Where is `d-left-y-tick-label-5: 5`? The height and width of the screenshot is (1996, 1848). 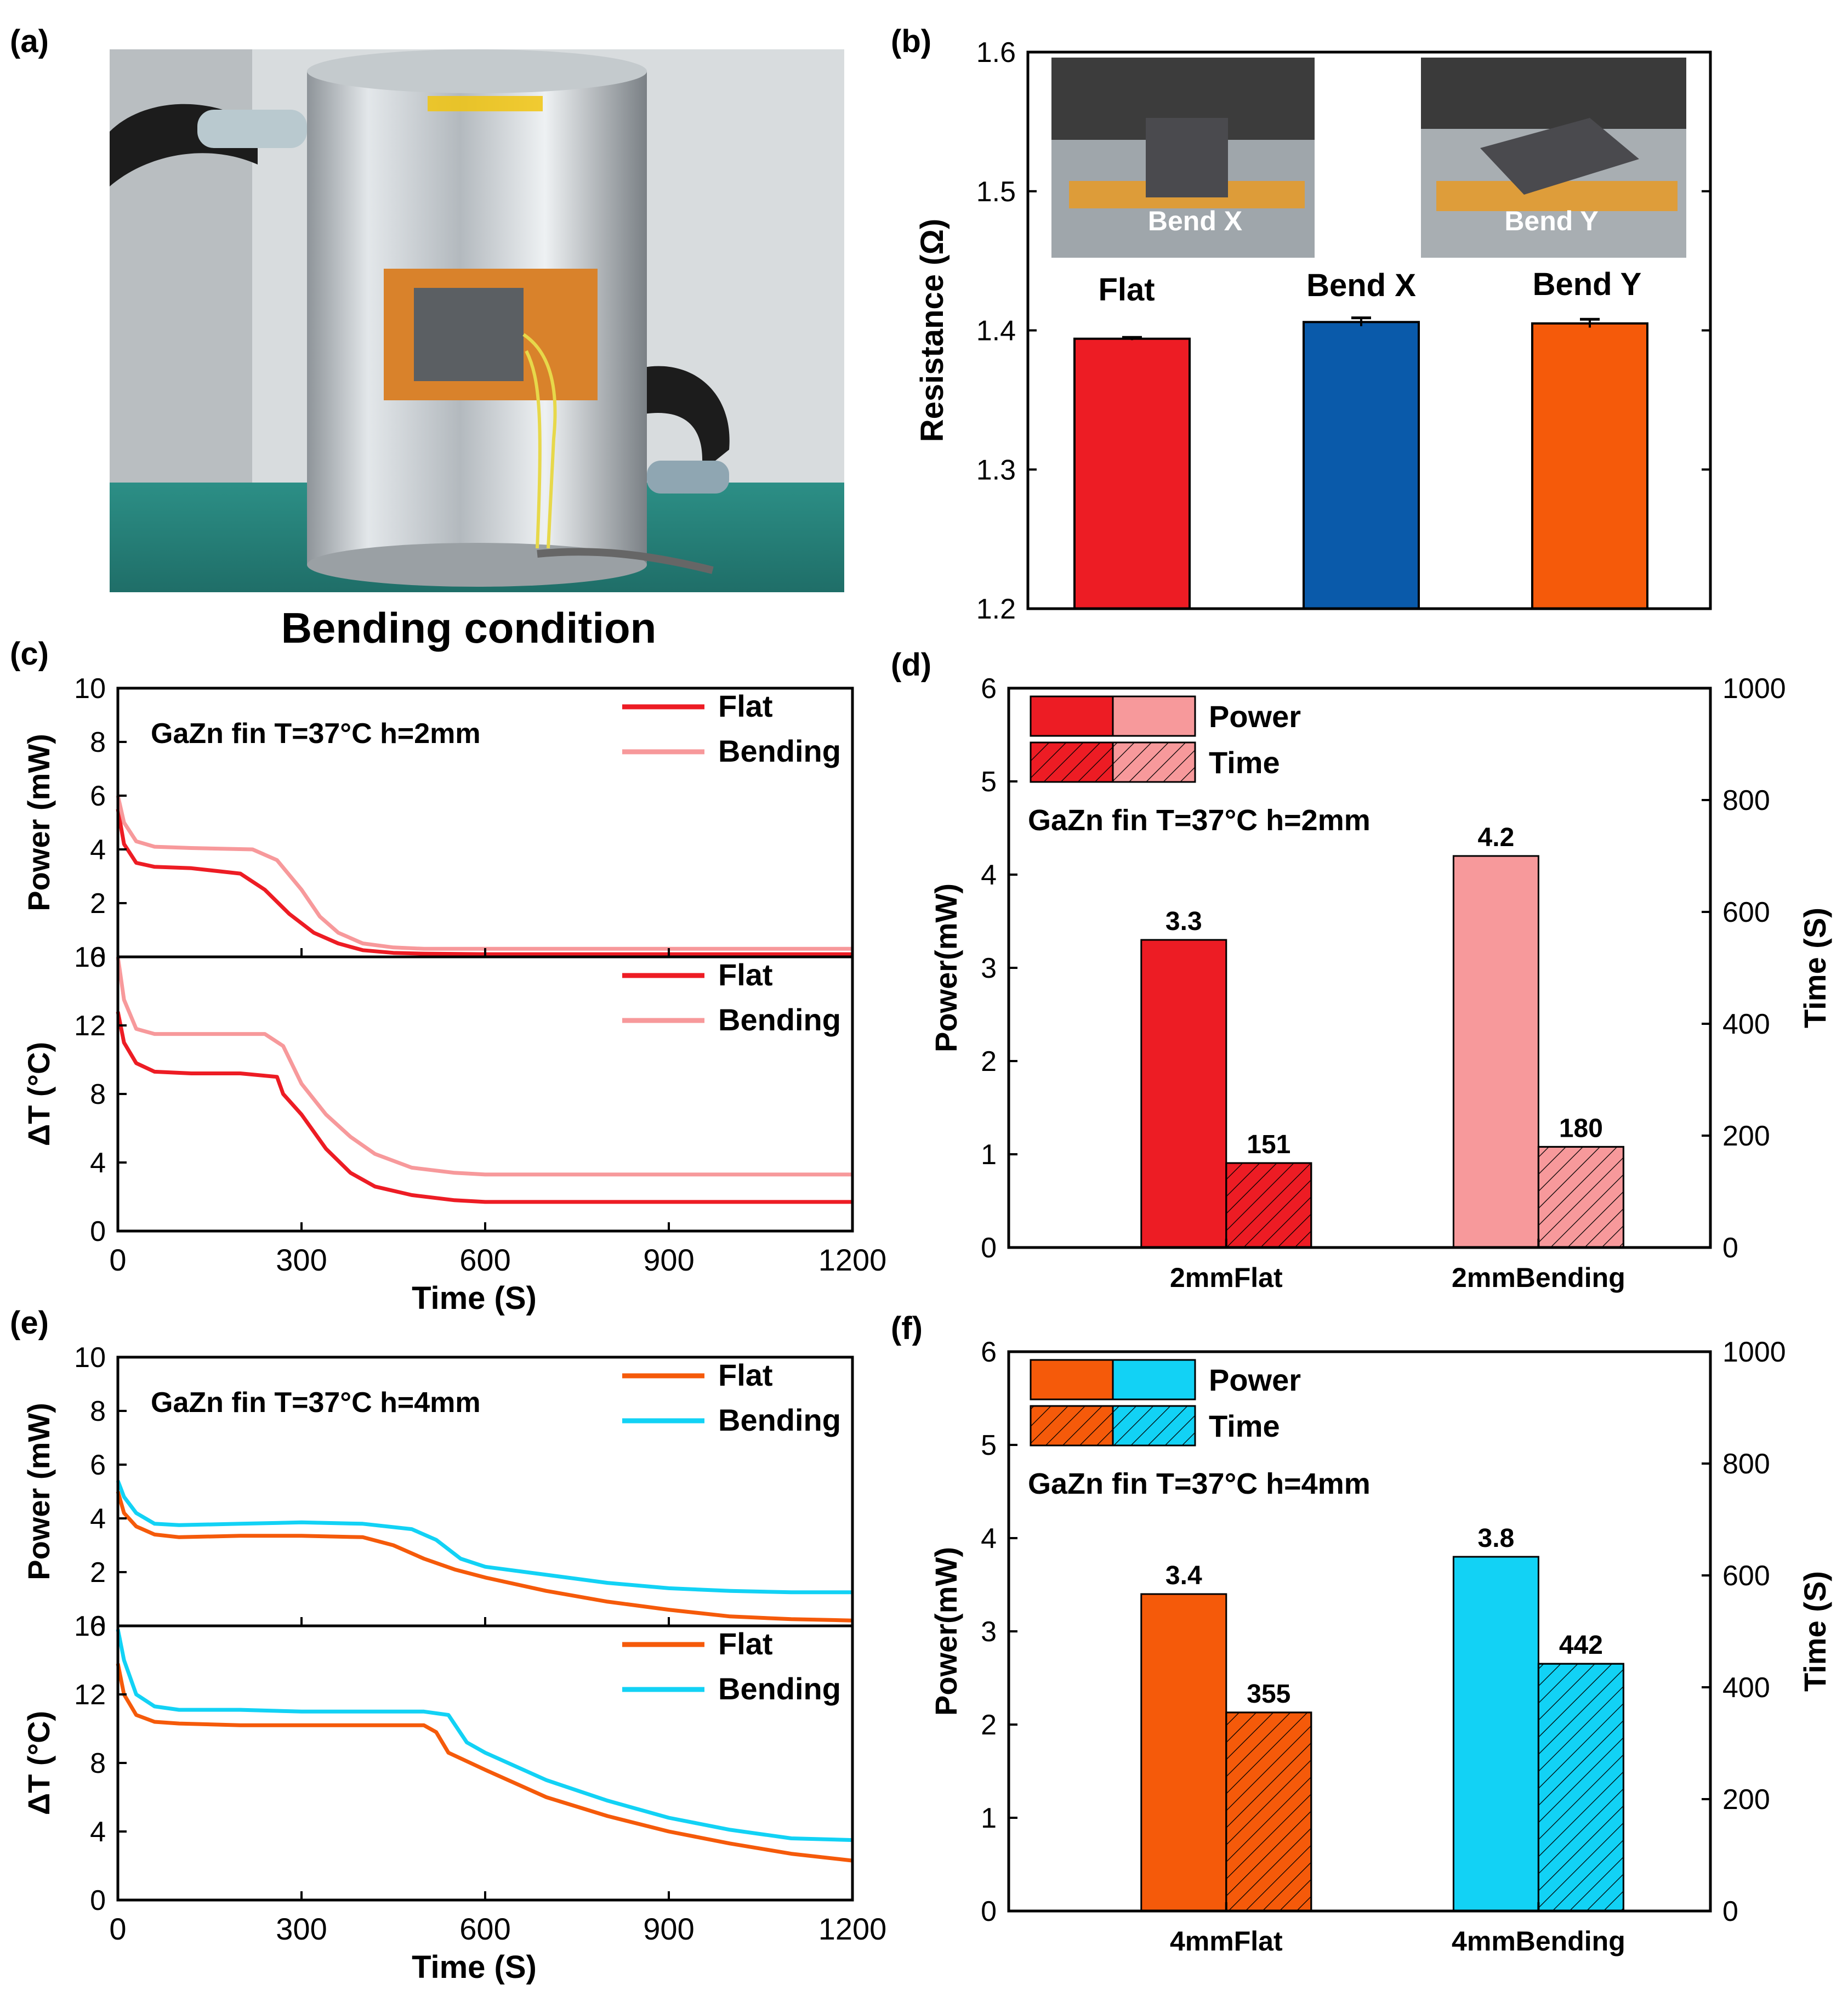 d-left-y-tick-label-5: 5 is located at coordinates (989, 782).